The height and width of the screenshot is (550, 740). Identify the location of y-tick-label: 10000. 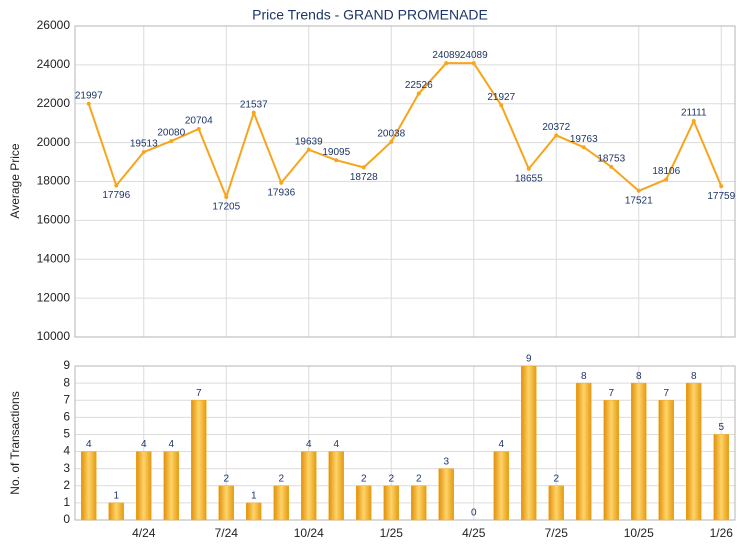
(54, 336).